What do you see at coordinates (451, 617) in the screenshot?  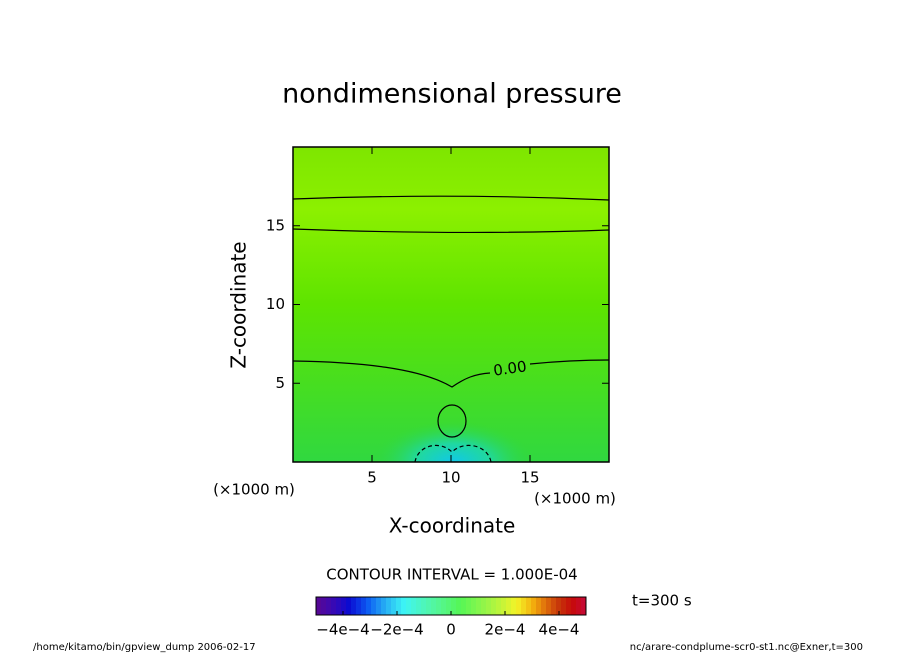 I see `colorbar: −4e−4 −2e−4 0 2e−4 4e−4` at bounding box center [451, 617].